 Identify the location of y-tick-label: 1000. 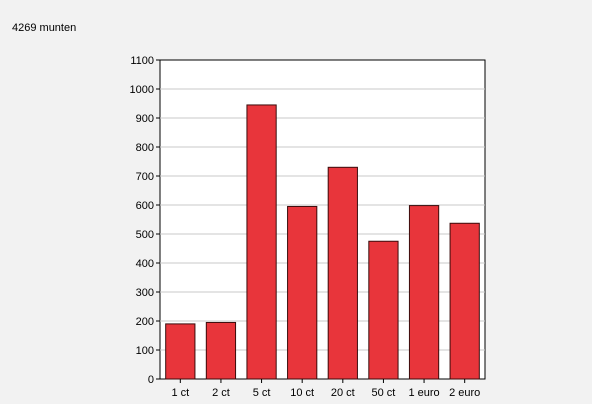
(142, 90).